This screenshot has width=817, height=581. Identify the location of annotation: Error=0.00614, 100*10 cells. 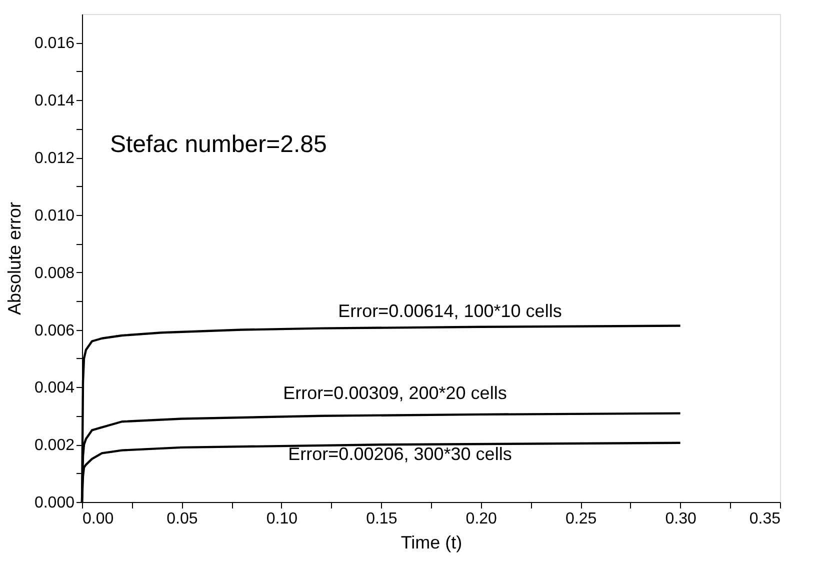
(450, 311).